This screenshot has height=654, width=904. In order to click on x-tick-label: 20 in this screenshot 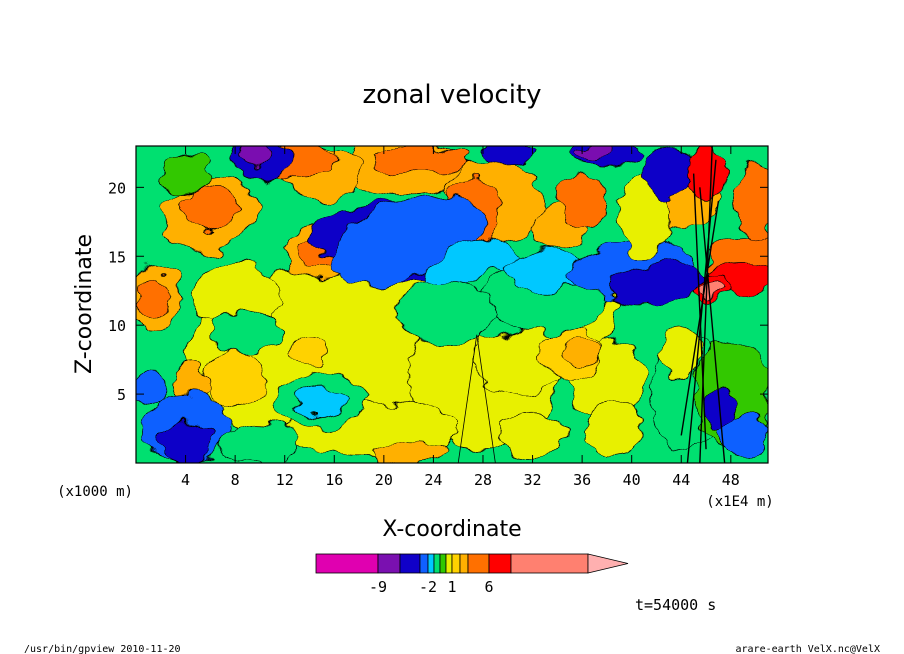, I will do `click(384, 480)`.